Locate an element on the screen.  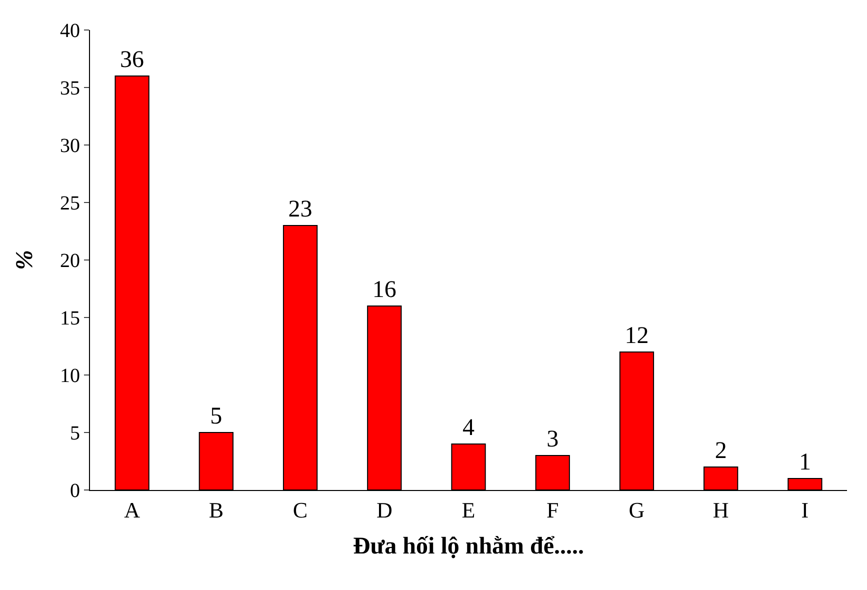
y-tick-label: 10 is located at coordinates (70, 376).